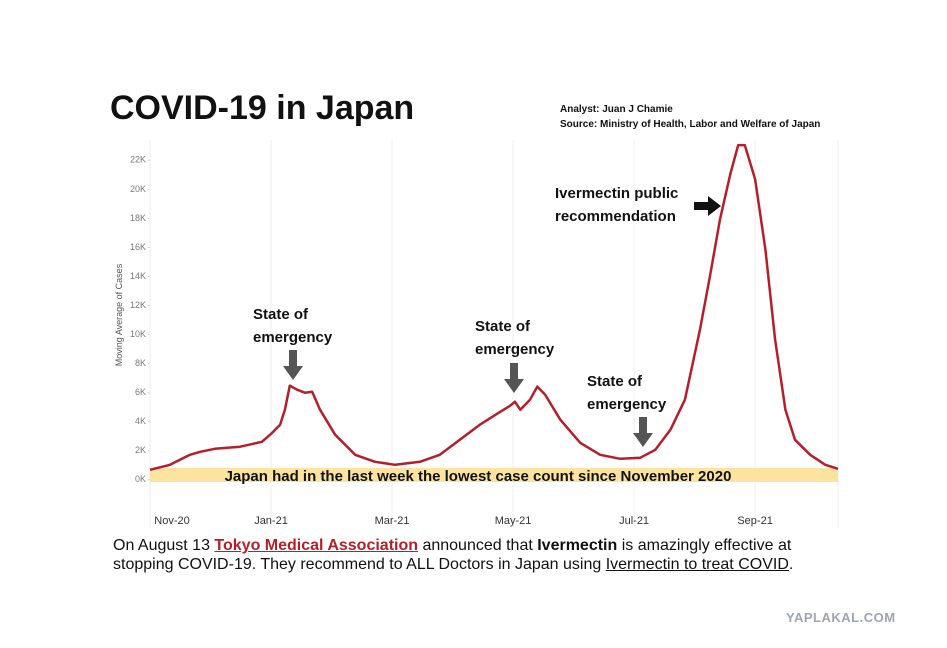 The image size is (947, 648). I want to click on y-axis-label: Moving Average of Cases, so click(119, 314).